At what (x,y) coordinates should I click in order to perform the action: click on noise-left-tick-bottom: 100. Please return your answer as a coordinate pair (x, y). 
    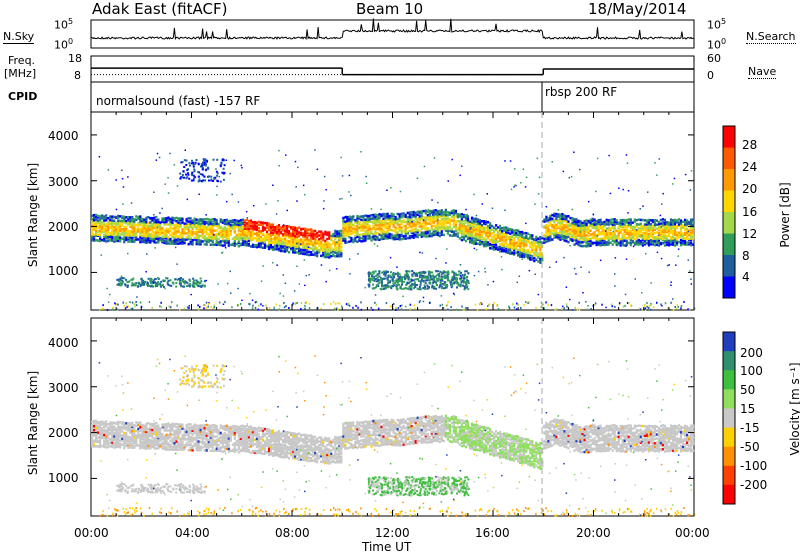
    Looking at the image, I should click on (64, 44).